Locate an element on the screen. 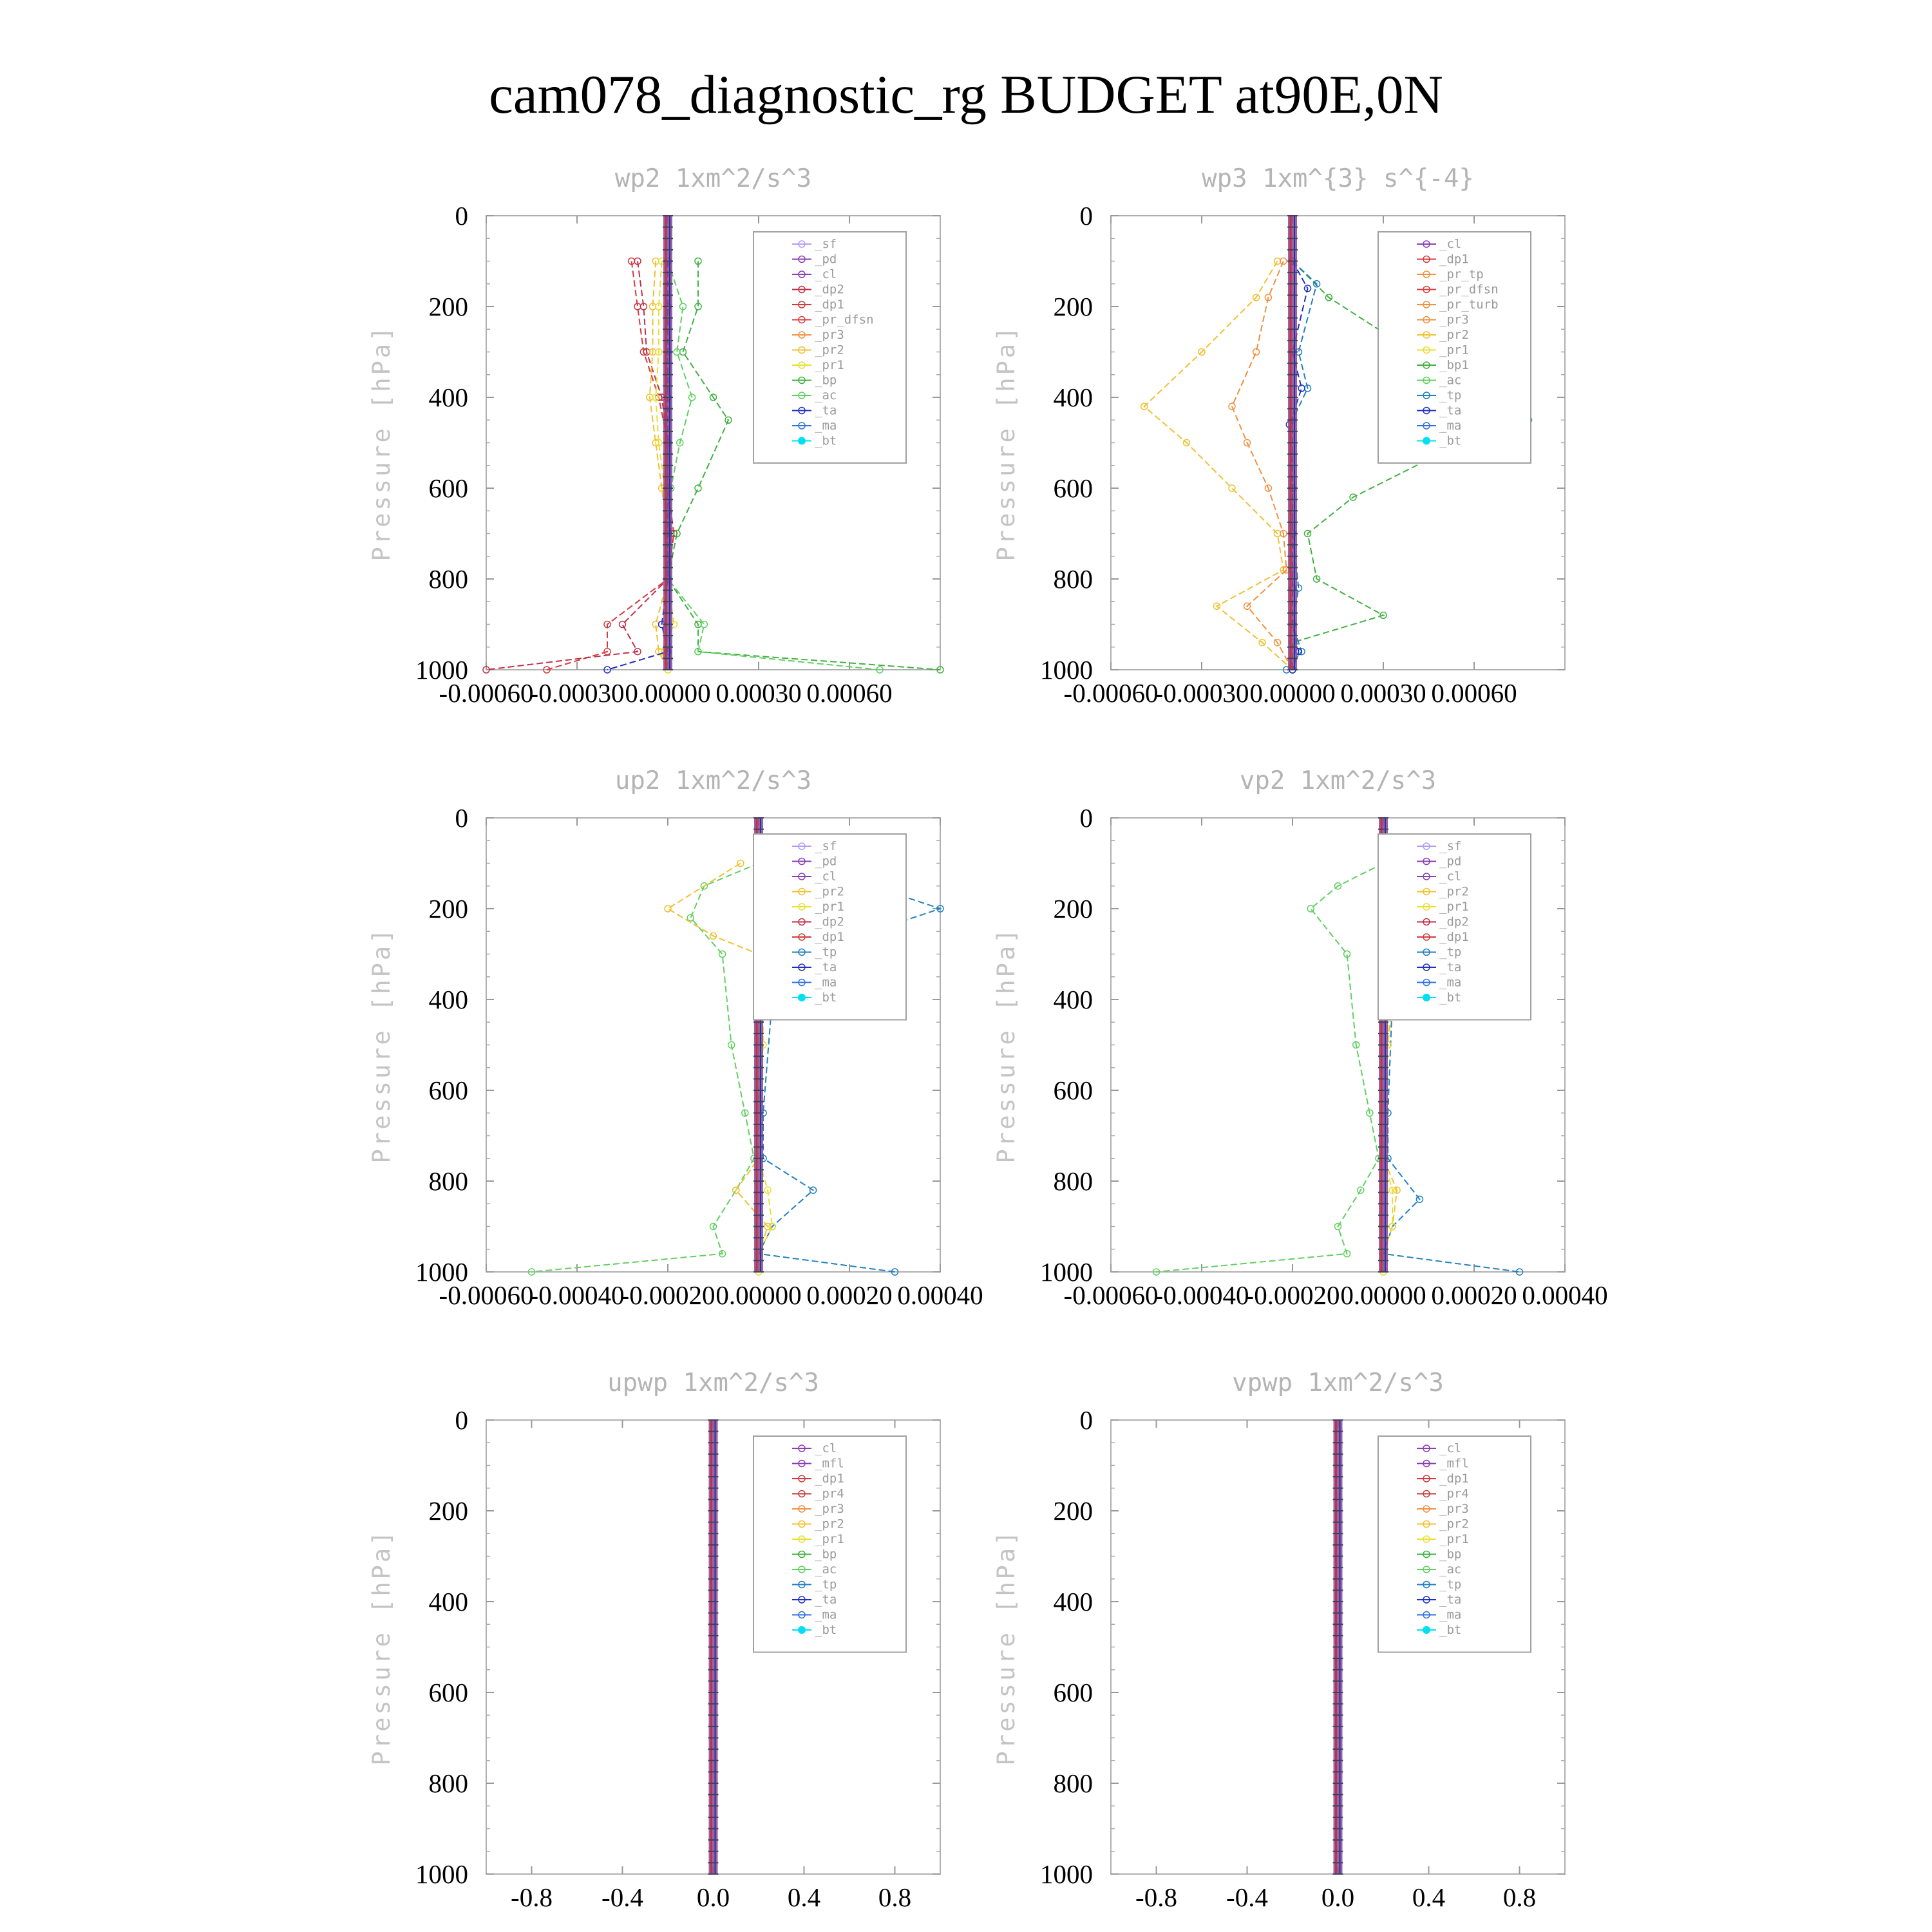  series-line-pr2 is located at coordinates (1218, 465).